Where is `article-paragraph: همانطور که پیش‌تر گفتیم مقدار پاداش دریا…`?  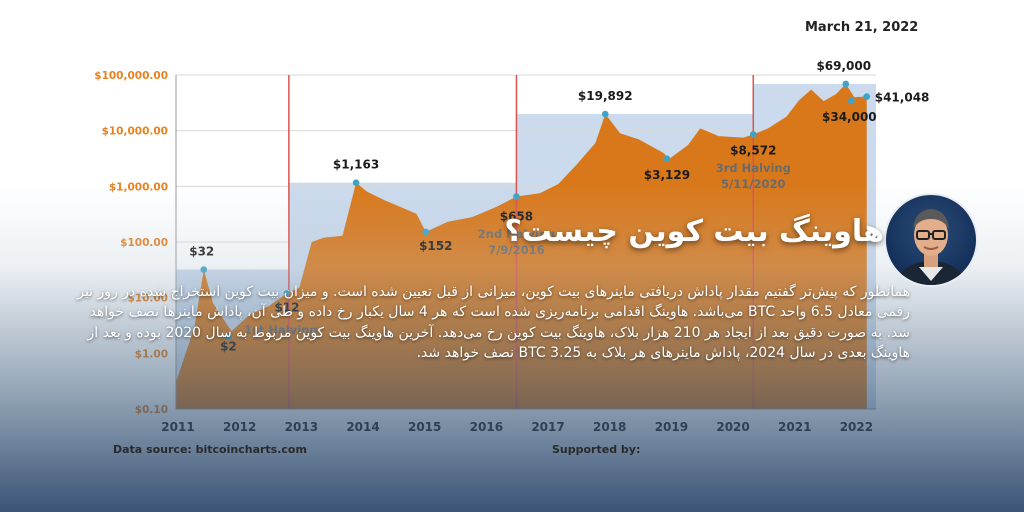 article-paragraph: همانطور که پیش‌تر گفتیم مقدار پاداش دریا… is located at coordinates (493, 322).